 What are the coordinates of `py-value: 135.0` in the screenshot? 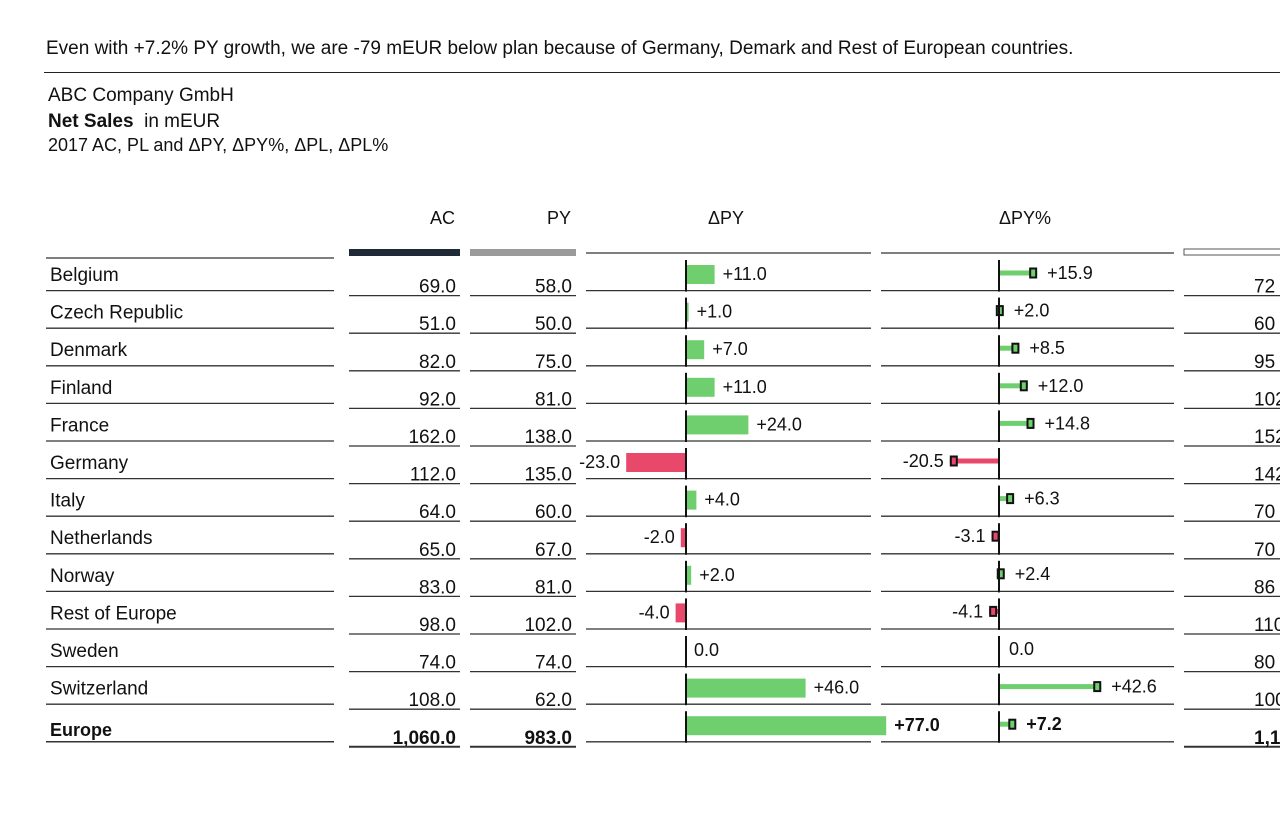 It's located at (548, 475).